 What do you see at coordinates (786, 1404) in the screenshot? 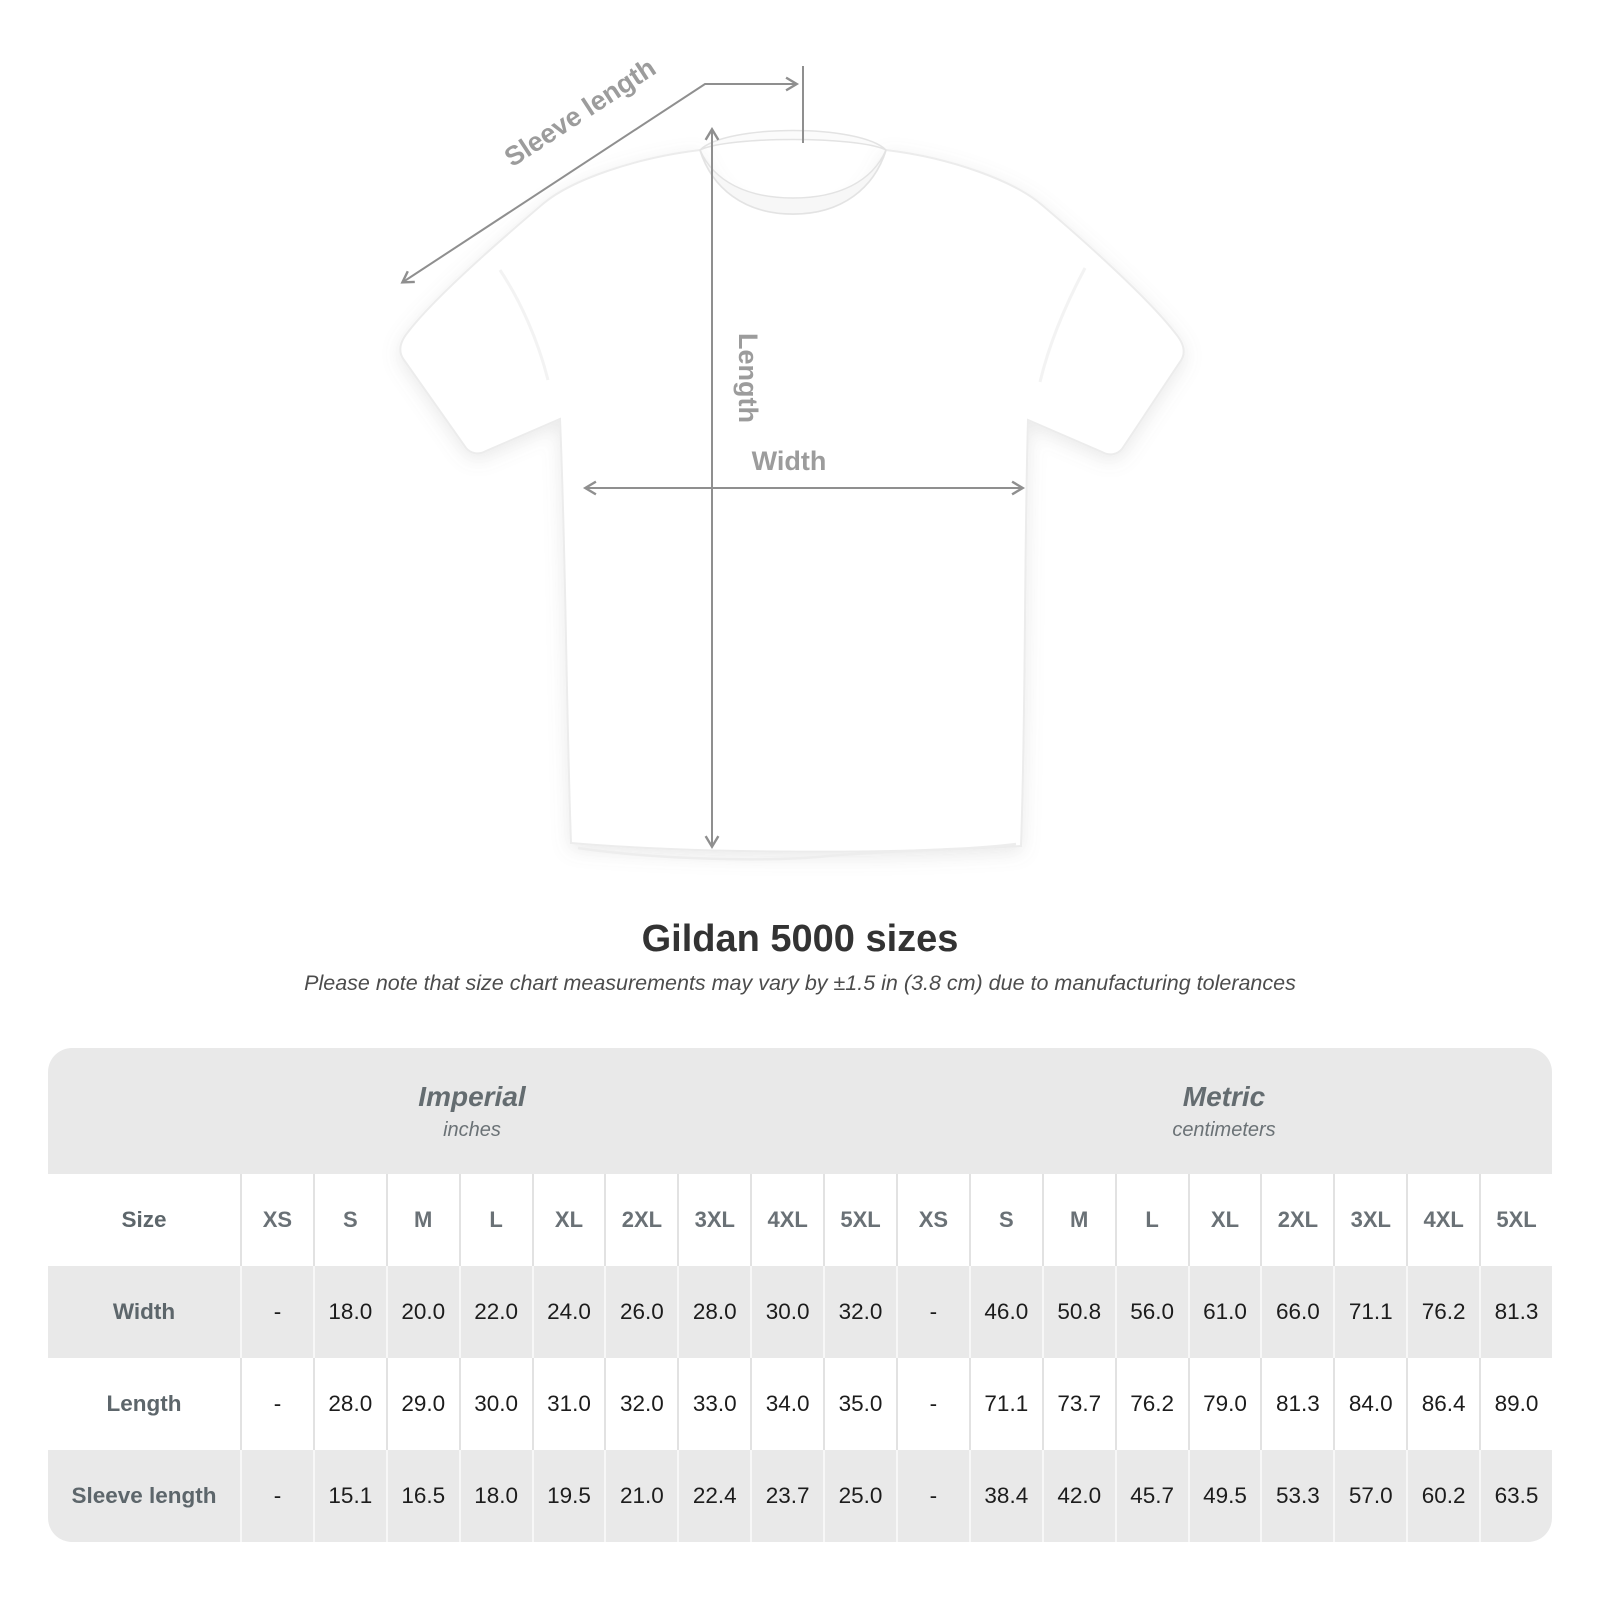
I see `measurement-value-cell: 34.0` at bounding box center [786, 1404].